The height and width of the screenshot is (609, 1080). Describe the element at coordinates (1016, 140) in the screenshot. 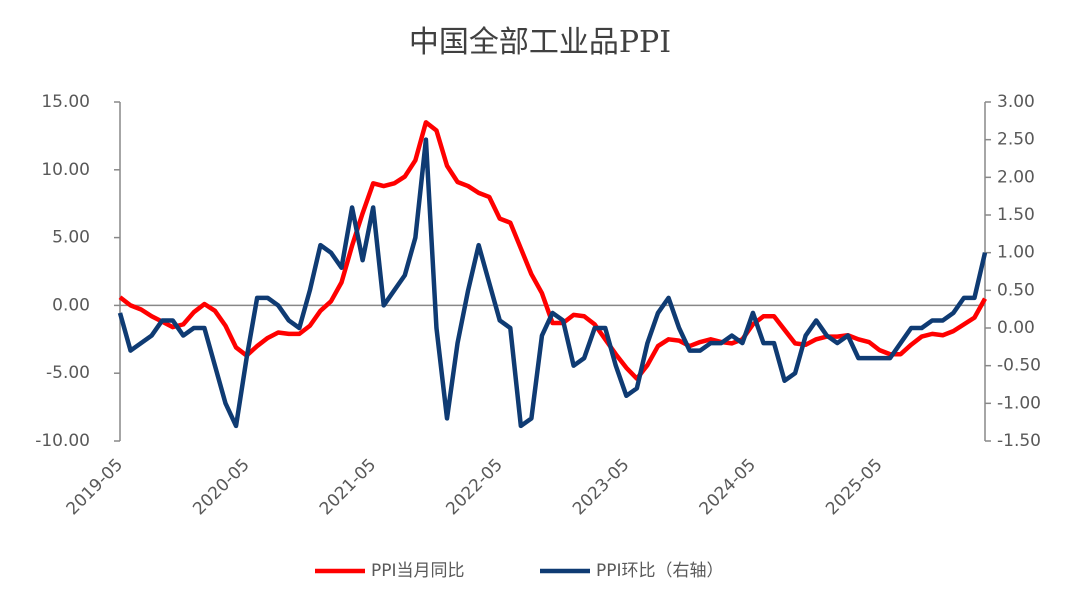

I see `y2-tick-label: 2.50` at that location.